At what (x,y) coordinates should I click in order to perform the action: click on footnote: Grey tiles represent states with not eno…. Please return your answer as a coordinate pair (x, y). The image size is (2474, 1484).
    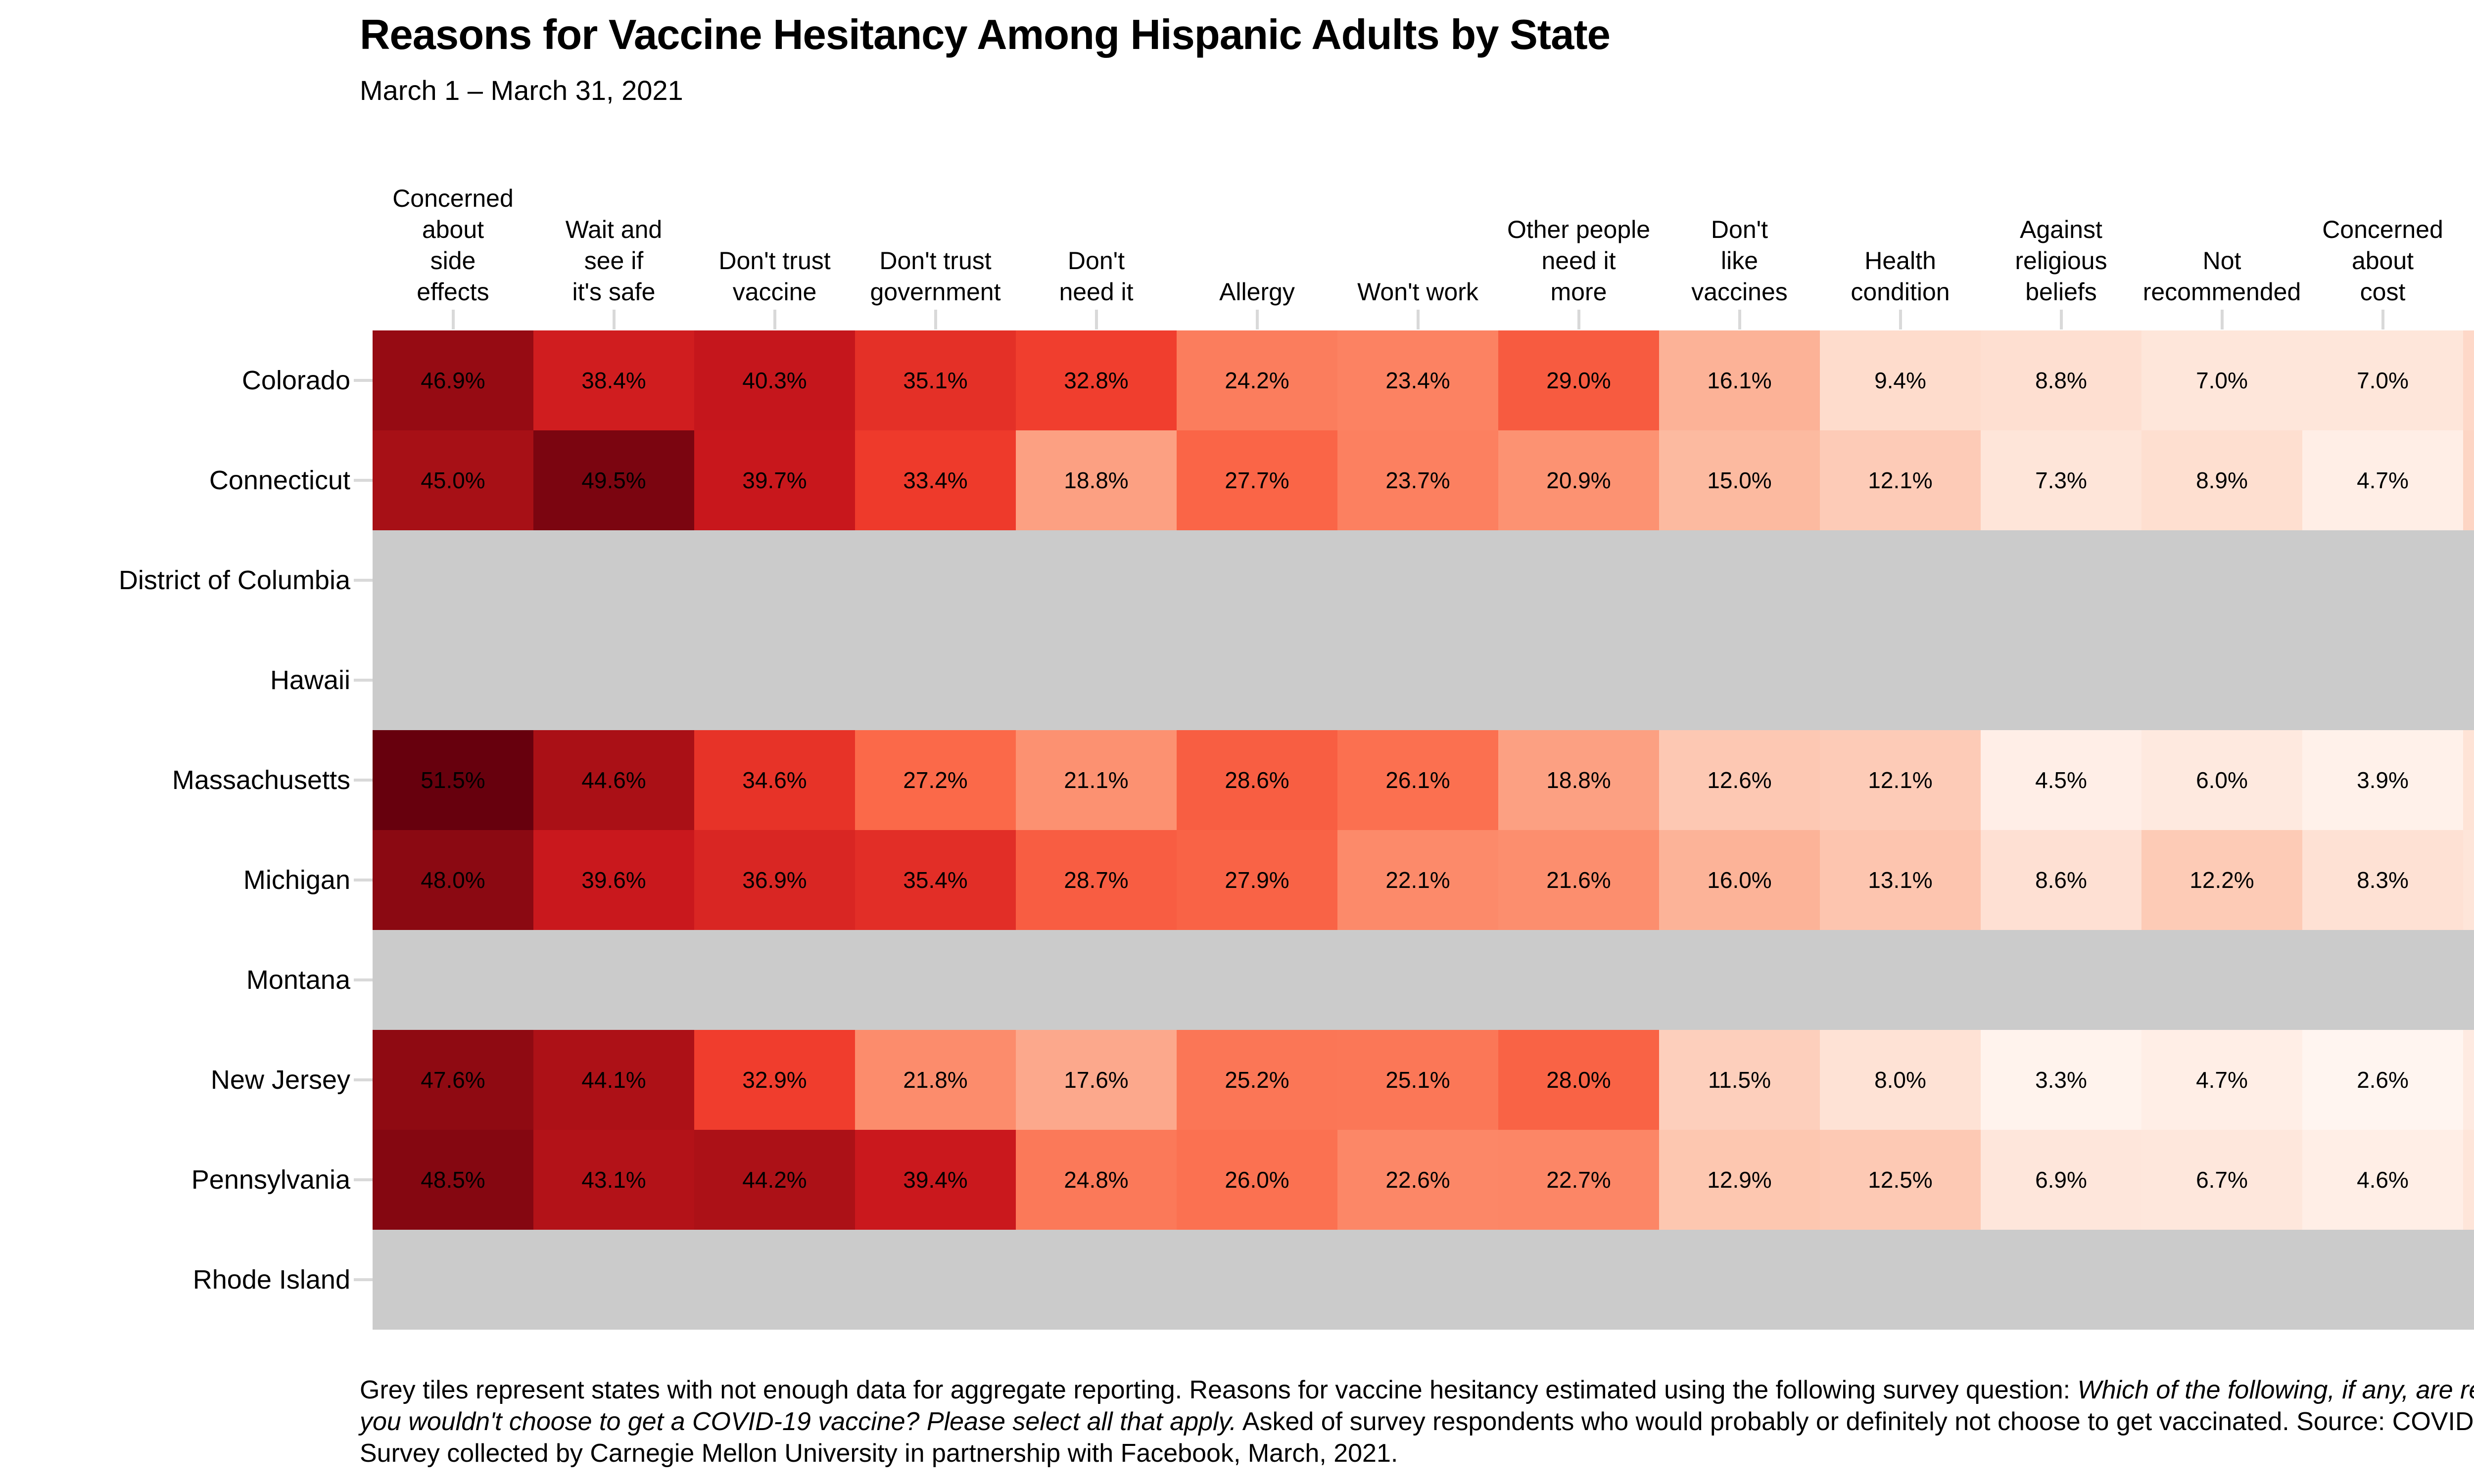
    Looking at the image, I should click on (1417, 1421).